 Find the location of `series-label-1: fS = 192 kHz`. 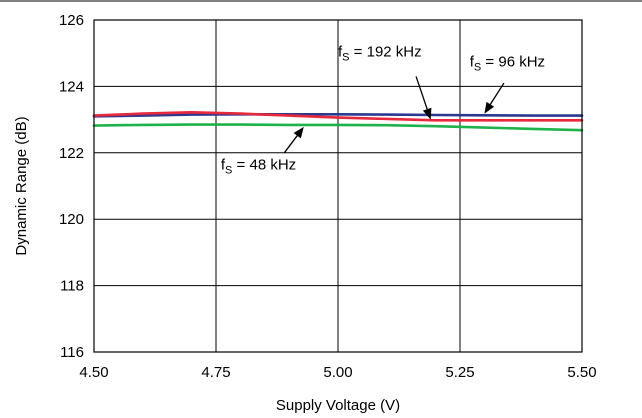

series-label-1: fS = 192 kHz is located at coordinates (380, 54).